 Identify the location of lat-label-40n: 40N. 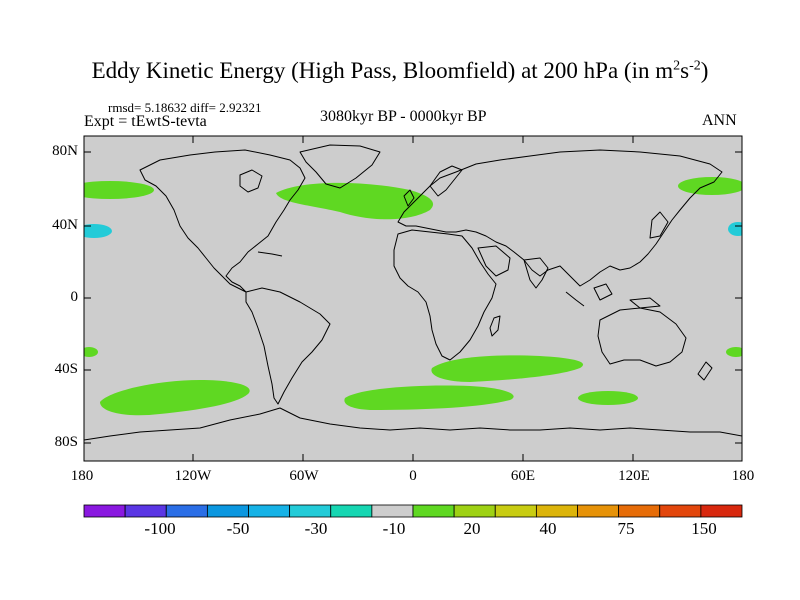
(65, 225).